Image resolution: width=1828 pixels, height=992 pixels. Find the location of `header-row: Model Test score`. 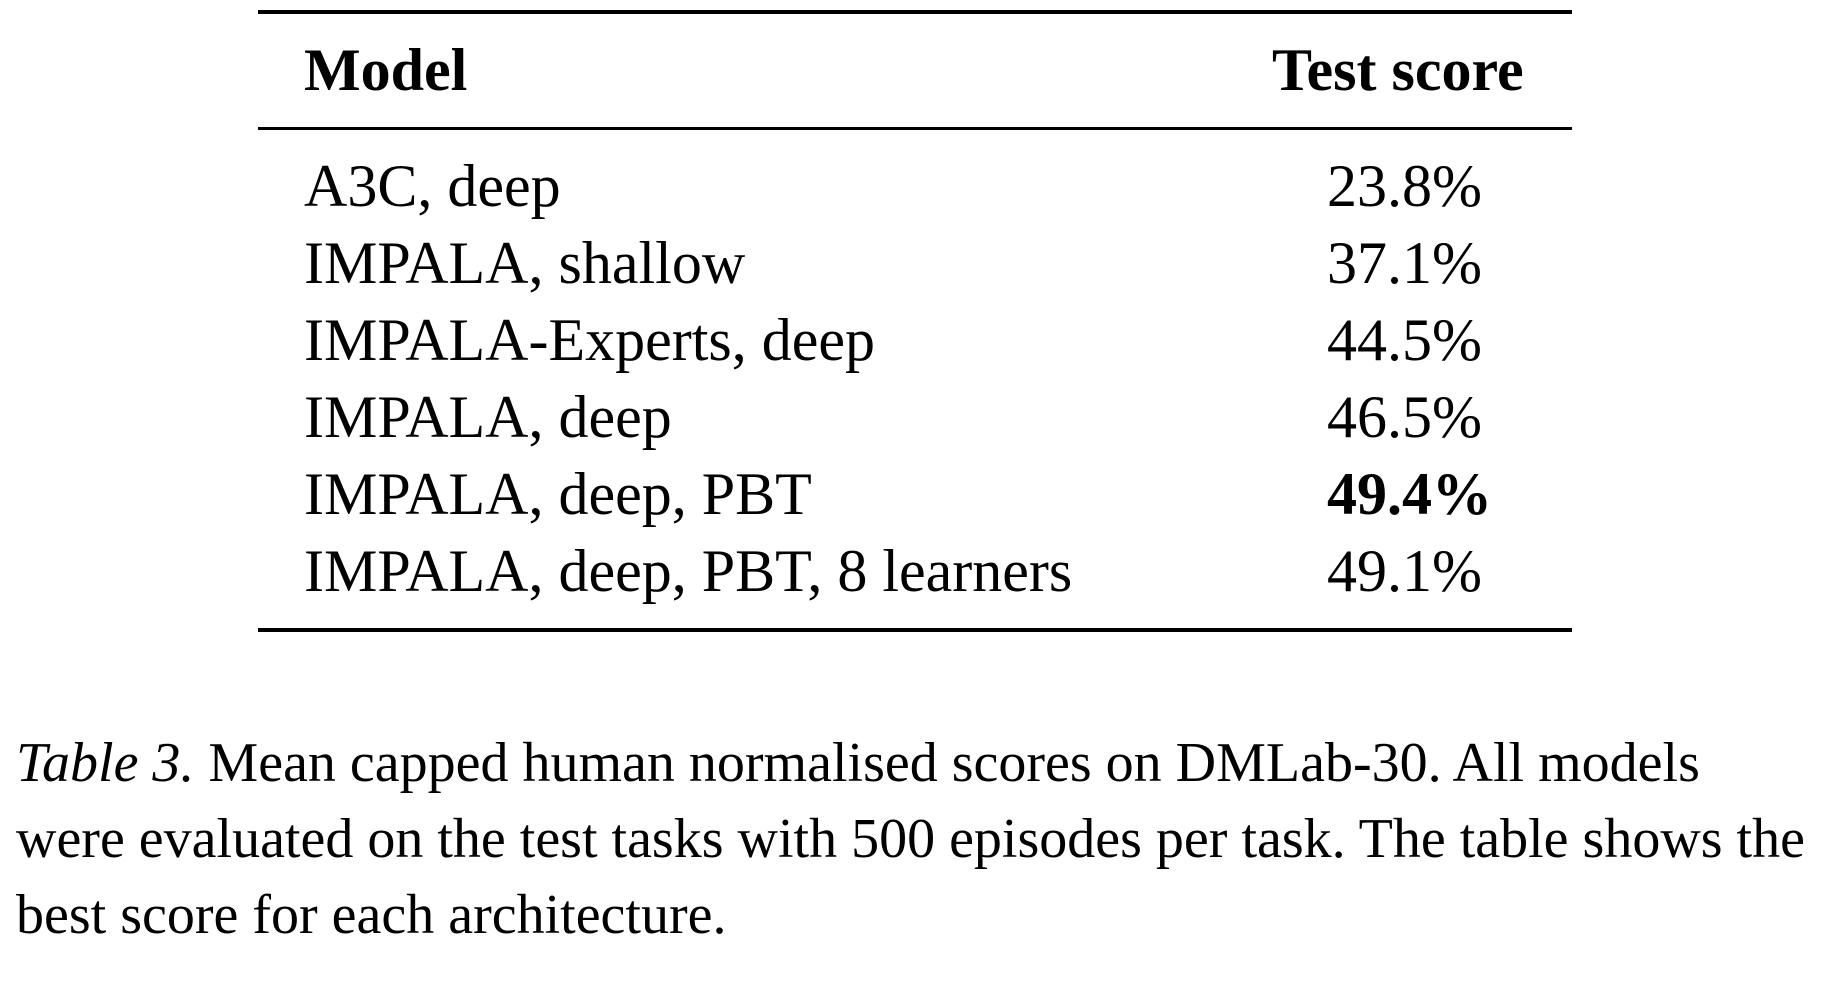

header-row: Model Test score is located at coordinates (915, 70).